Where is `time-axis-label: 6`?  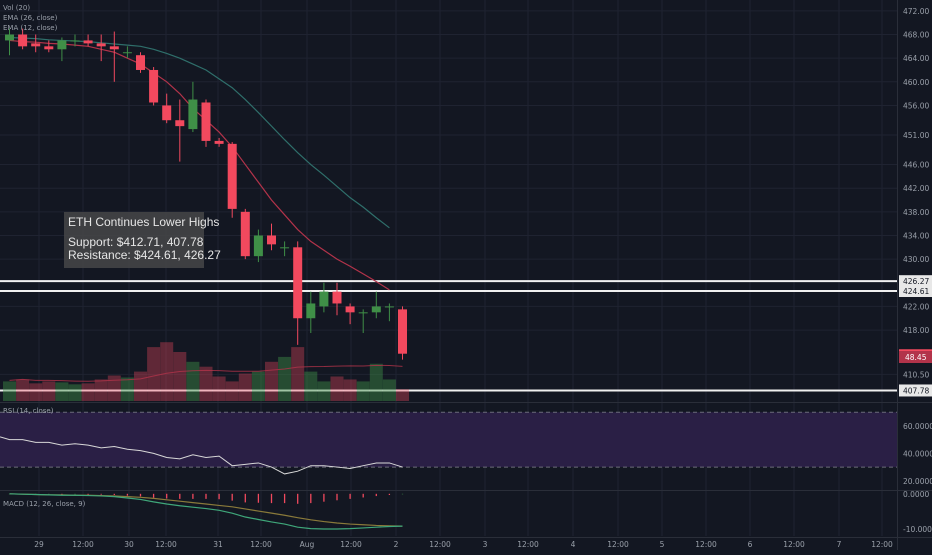 time-axis-label: 6 is located at coordinates (750, 544).